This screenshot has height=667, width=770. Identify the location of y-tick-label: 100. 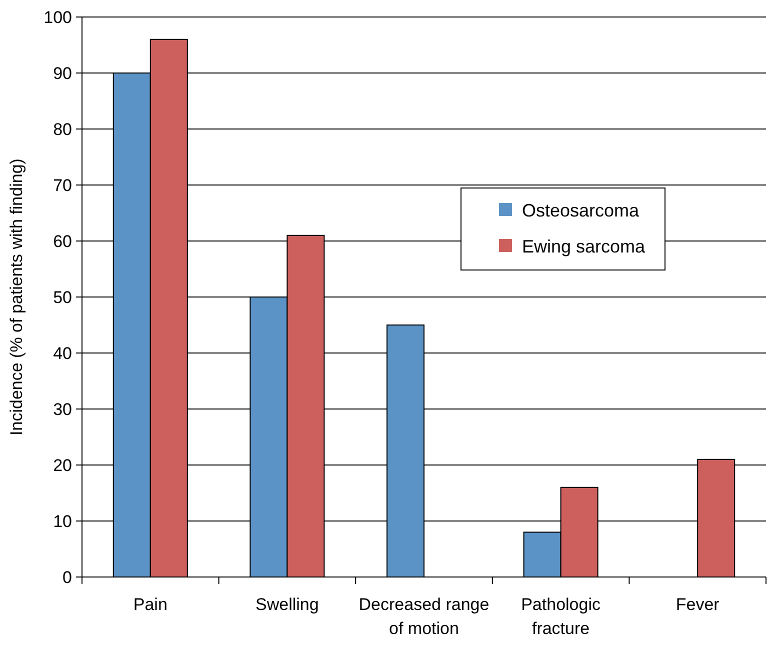
(58, 17).